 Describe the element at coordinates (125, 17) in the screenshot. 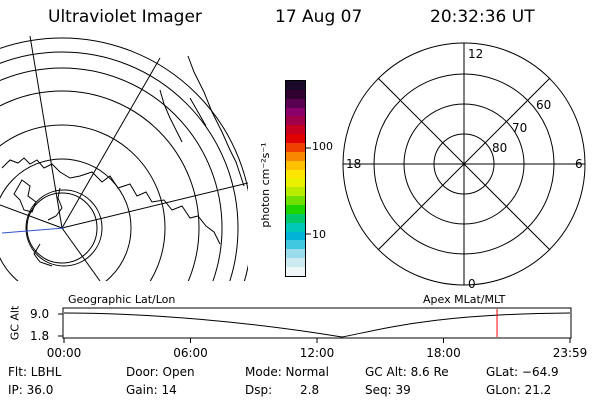

I see `instrument-title: Ultraviolet Imager` at that location.